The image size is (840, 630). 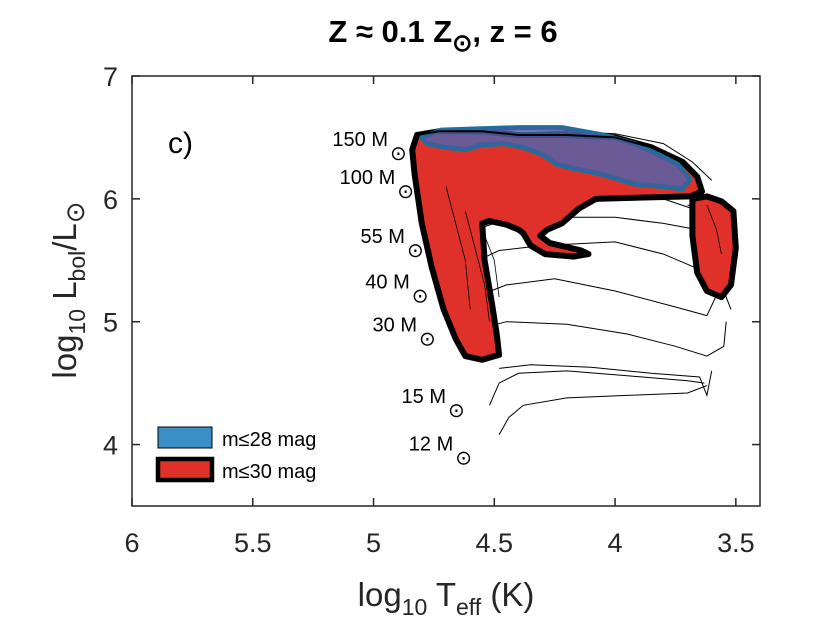 I want to click on mass-label: 12 M, so click(x=431, y=445).